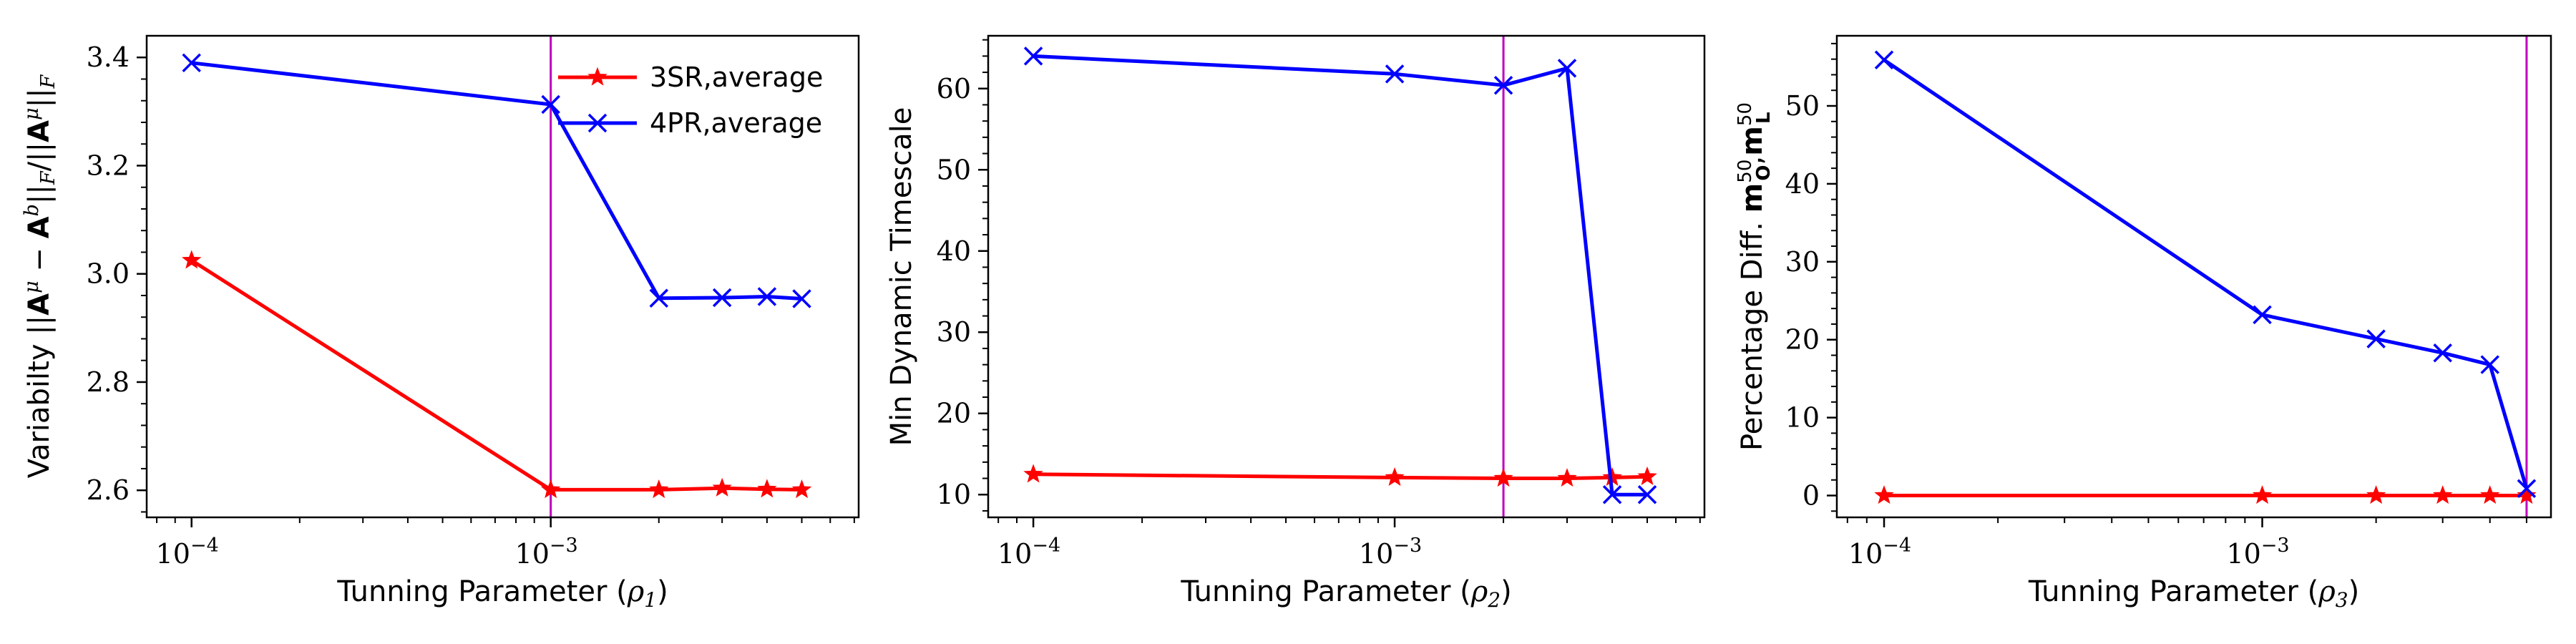 This screenshot has width=2576, height=644. Describe the element at coordinates (108, 274) in the screenshot. I see `y-tick-label: 3.0` at that location.